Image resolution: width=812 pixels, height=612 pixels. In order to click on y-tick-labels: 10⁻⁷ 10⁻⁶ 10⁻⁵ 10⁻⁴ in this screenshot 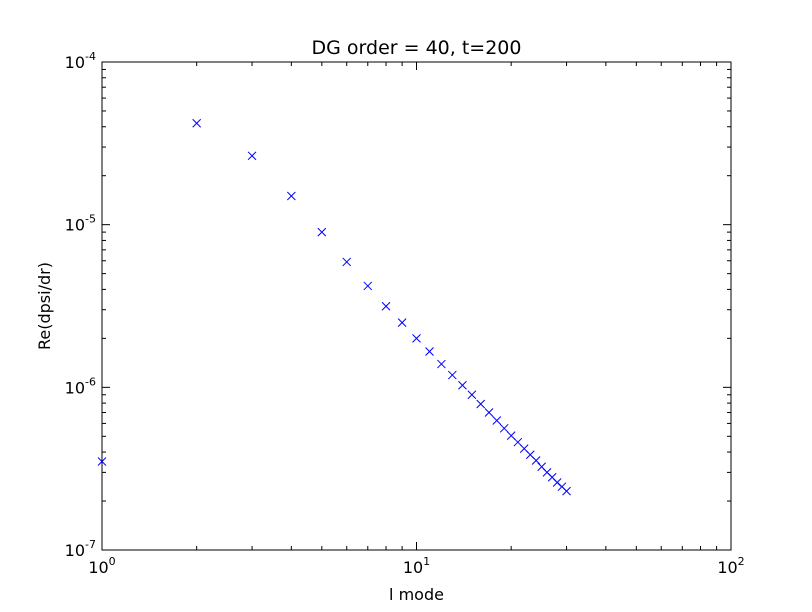, I will do `click(80, 305)`.